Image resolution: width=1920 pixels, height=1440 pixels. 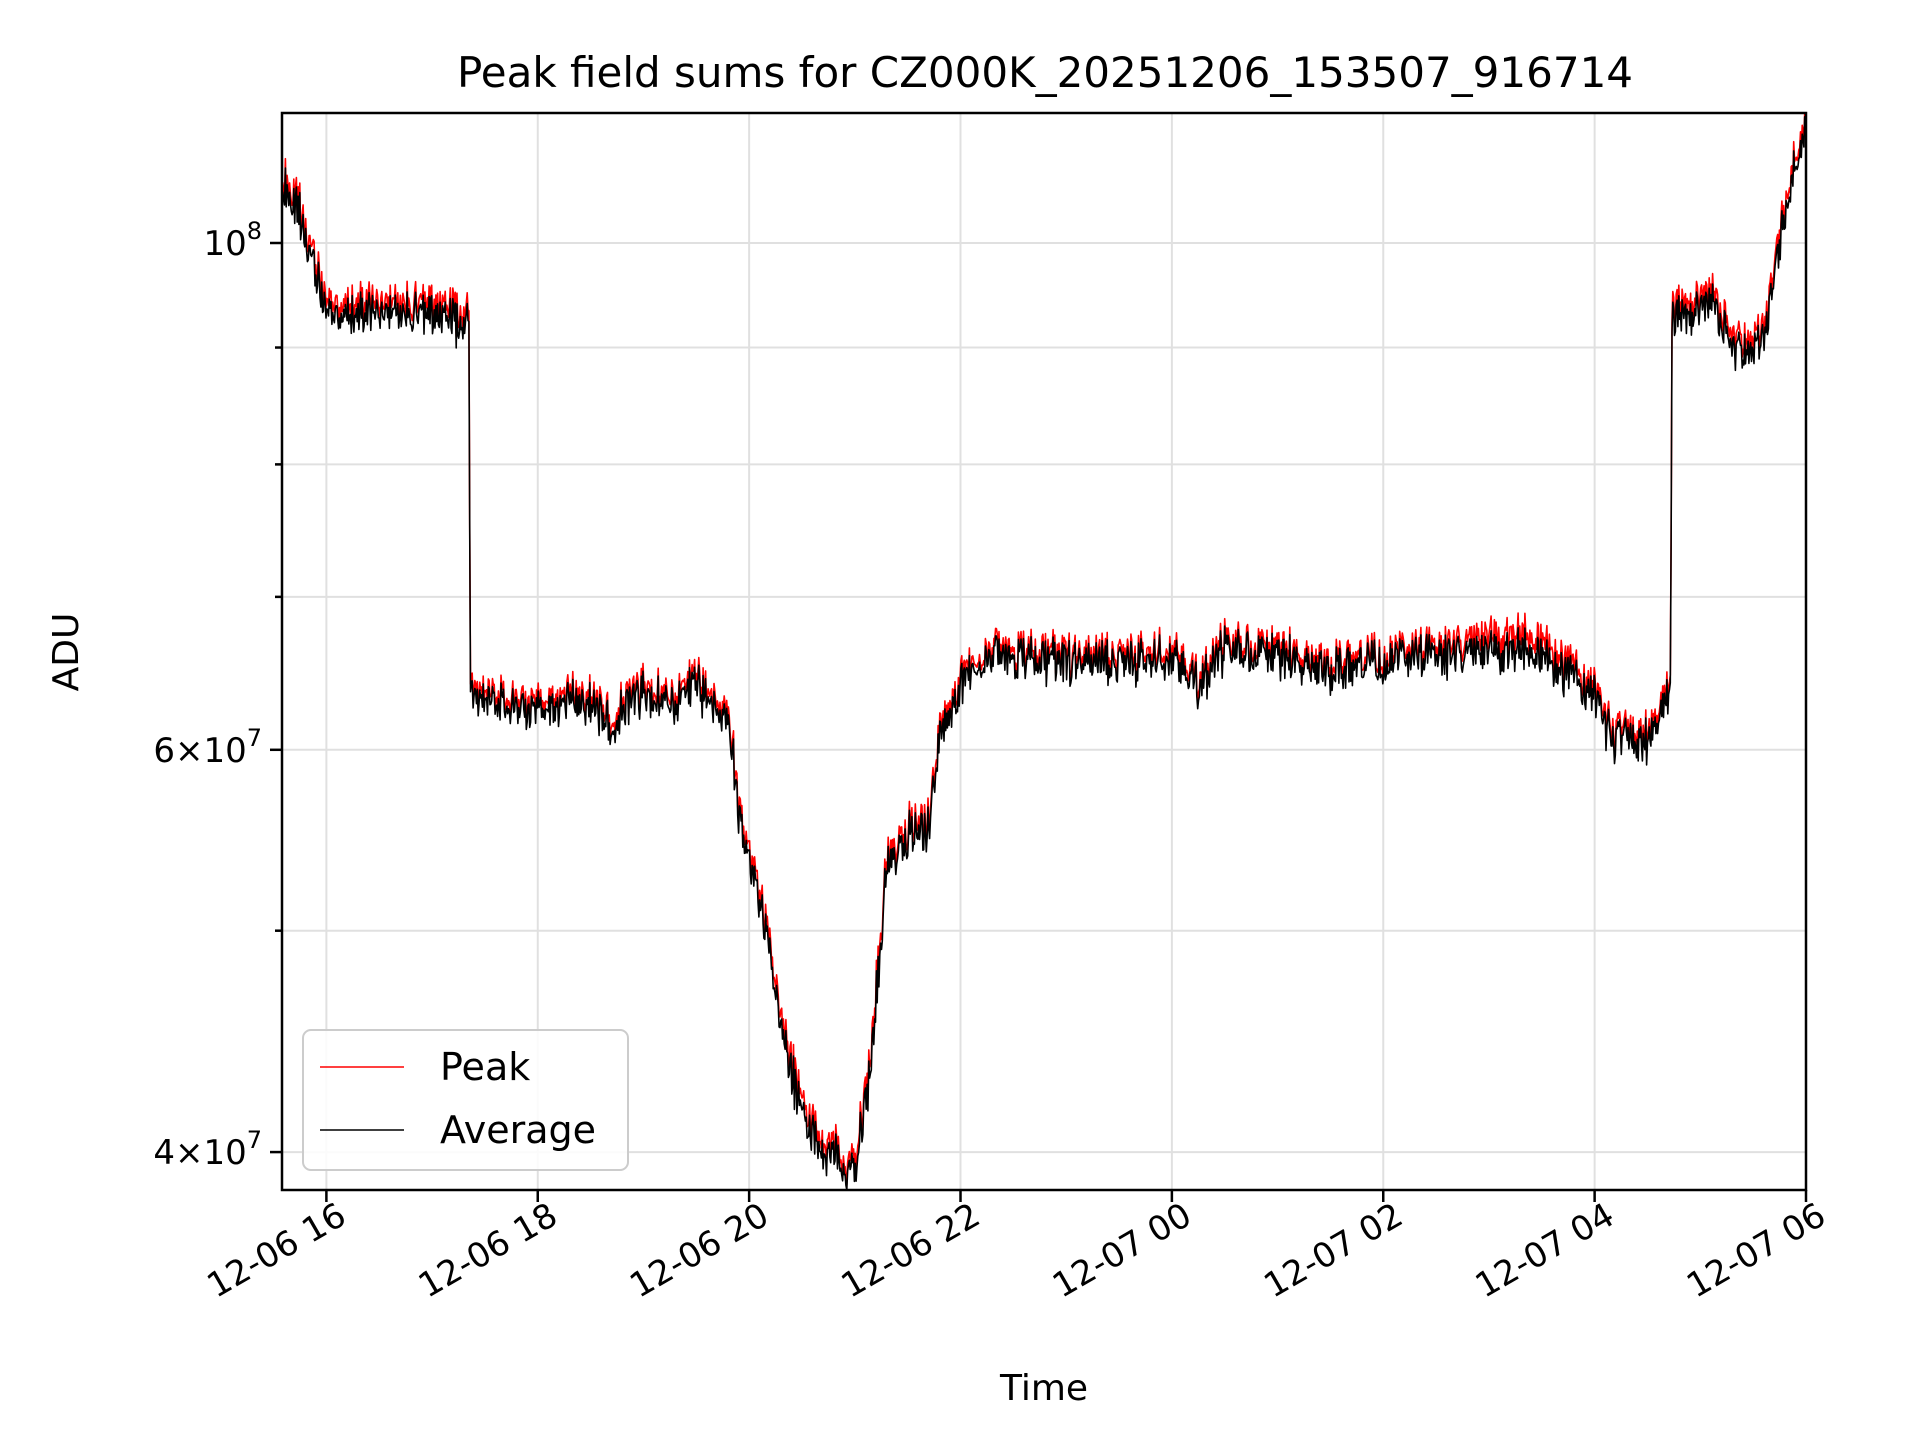 I want to click on legend-box, so click(x=465, y=1100).